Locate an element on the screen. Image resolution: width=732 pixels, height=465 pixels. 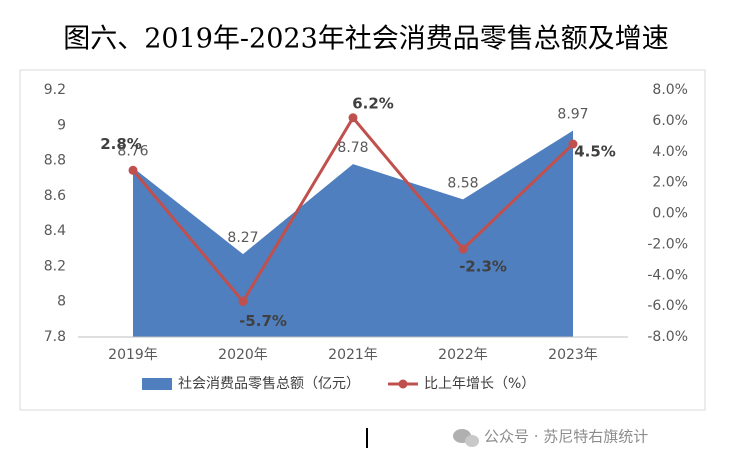
y2-tick-label: 2.0% is located at coordinates (670, 183).